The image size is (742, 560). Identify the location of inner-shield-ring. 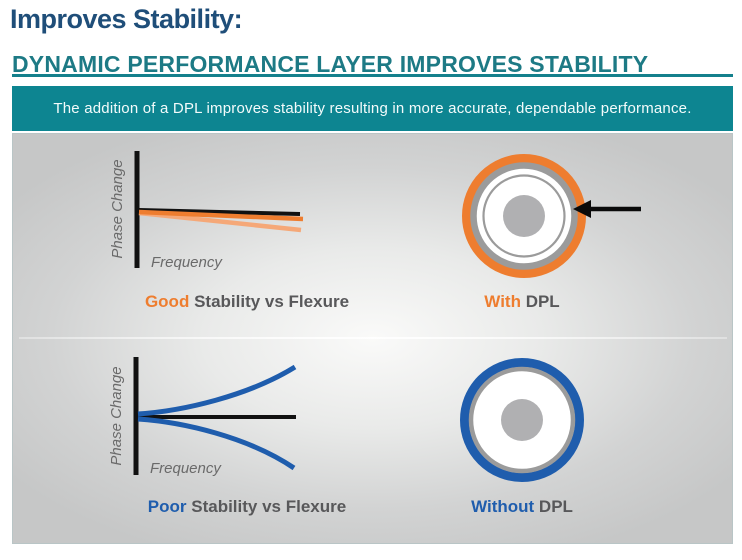
(524, 216).